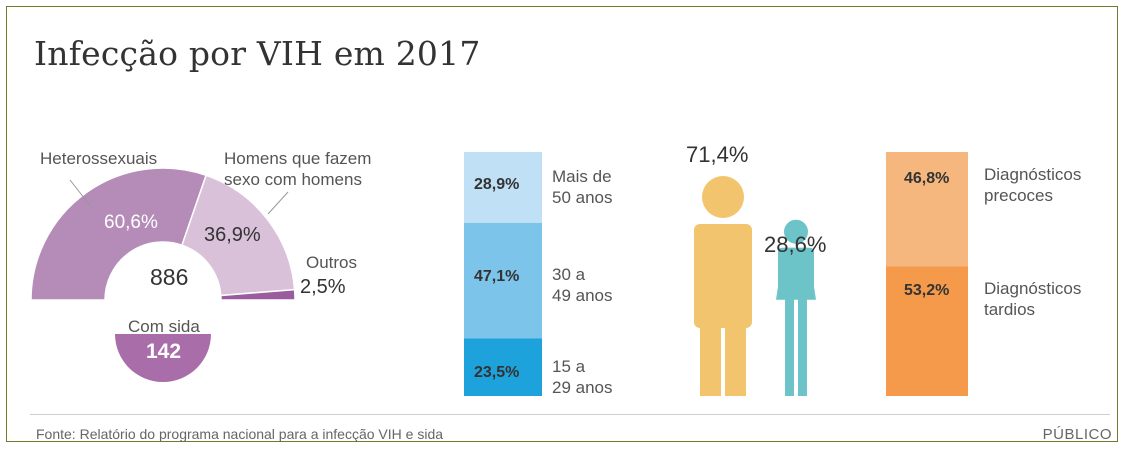 The image size is (1130, 453). I want to click on woman-figure, so click(796, 307).